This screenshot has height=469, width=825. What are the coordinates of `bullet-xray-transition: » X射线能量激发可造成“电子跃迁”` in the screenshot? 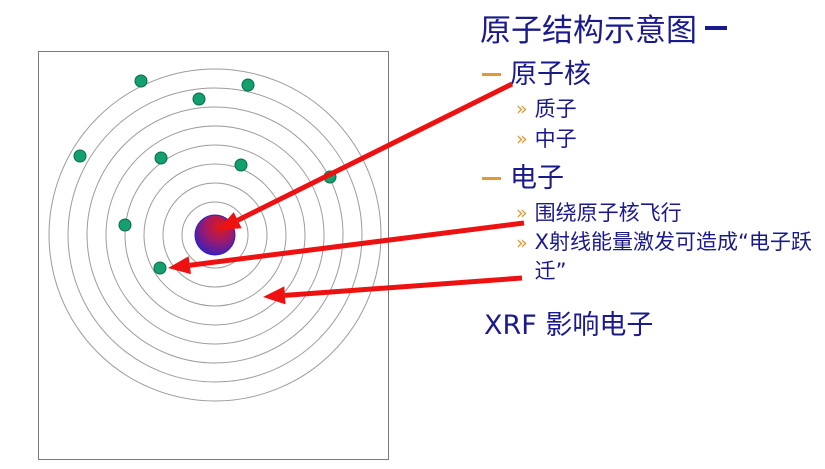 It's located at (648, 257).